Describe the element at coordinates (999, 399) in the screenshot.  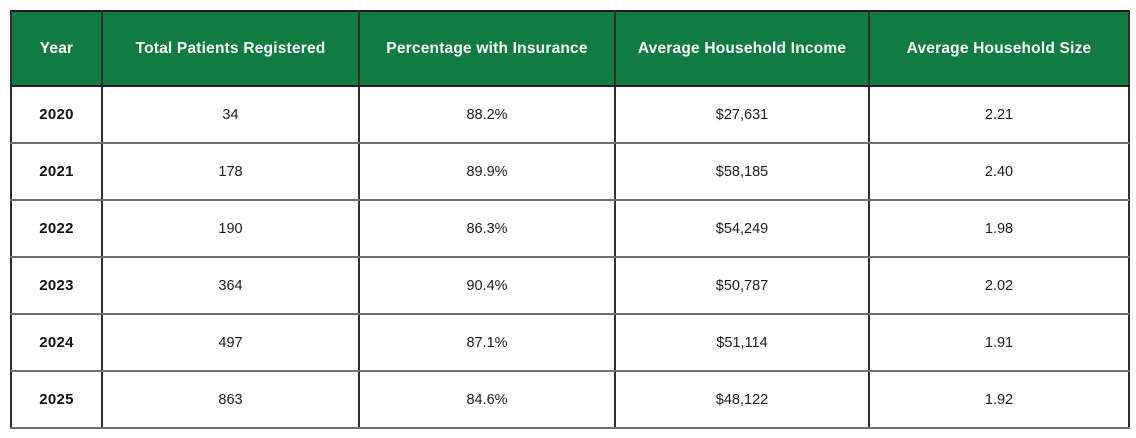
I see `size-cell: 1.92` at that location.